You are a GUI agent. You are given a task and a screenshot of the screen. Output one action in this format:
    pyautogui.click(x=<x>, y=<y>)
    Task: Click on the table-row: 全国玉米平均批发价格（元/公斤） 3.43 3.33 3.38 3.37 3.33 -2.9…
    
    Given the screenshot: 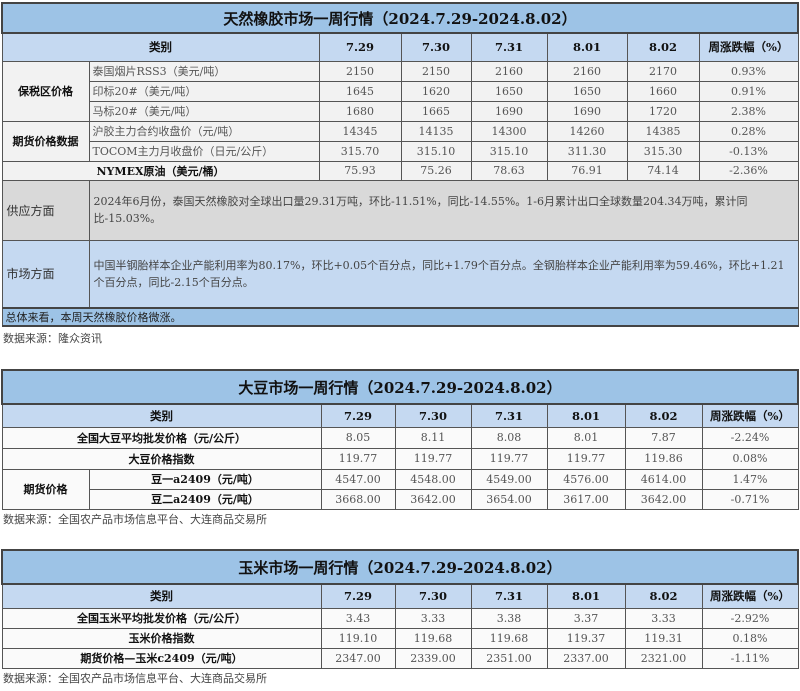 What is the action you would take?
    pyautogui.click(x=400, y=618)
    